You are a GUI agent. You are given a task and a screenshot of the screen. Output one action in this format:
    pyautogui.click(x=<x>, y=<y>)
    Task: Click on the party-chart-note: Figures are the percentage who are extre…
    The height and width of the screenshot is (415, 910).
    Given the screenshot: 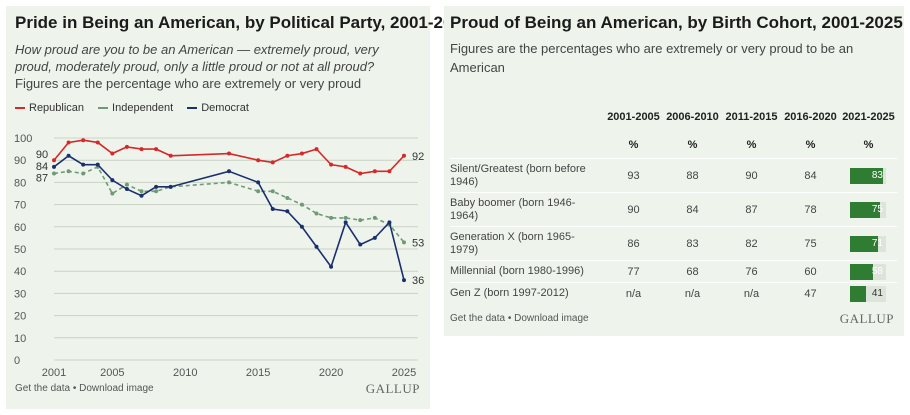 What is the action you would take?
    pyautogui.click(x=188, y=83)
    